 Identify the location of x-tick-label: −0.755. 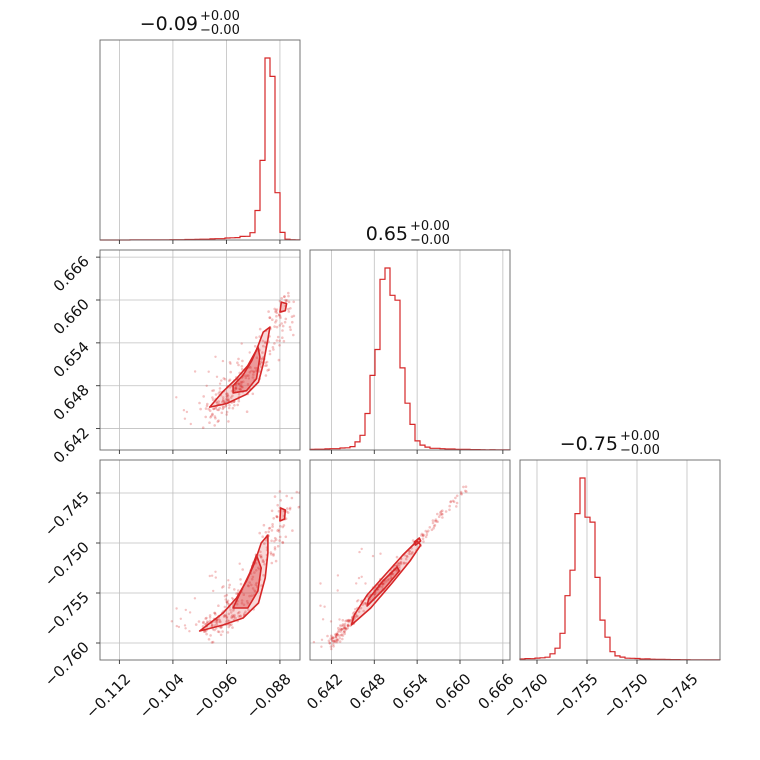
(576, 696).